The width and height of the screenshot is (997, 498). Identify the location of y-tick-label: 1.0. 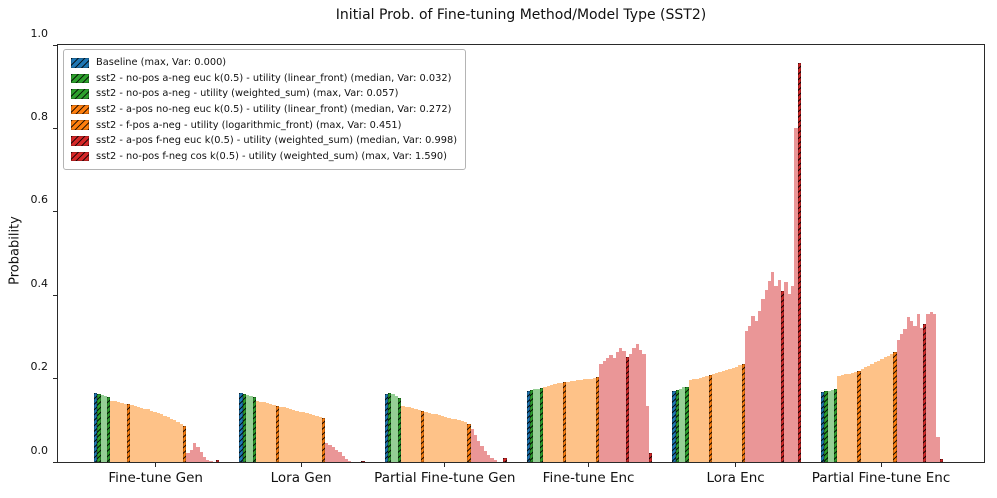
(39, 33).